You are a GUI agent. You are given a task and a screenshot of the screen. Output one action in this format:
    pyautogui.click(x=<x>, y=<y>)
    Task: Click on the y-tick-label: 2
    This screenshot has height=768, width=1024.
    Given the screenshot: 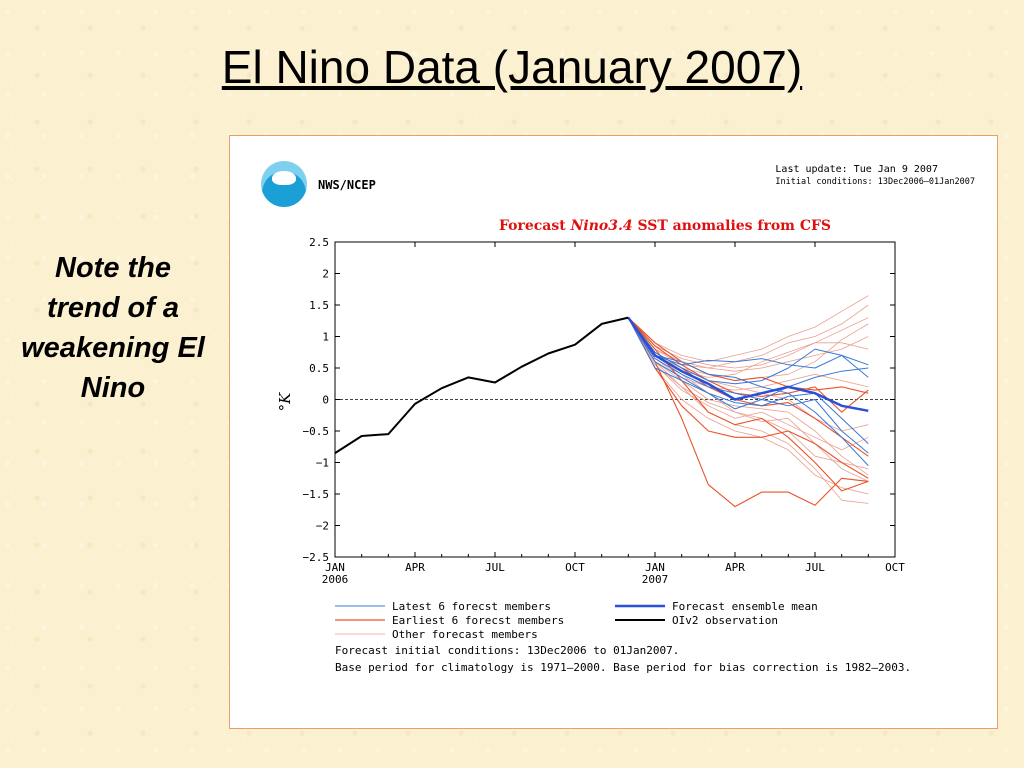 What is the action you would take?
    pyautogui.click(x=325, y=274)
    